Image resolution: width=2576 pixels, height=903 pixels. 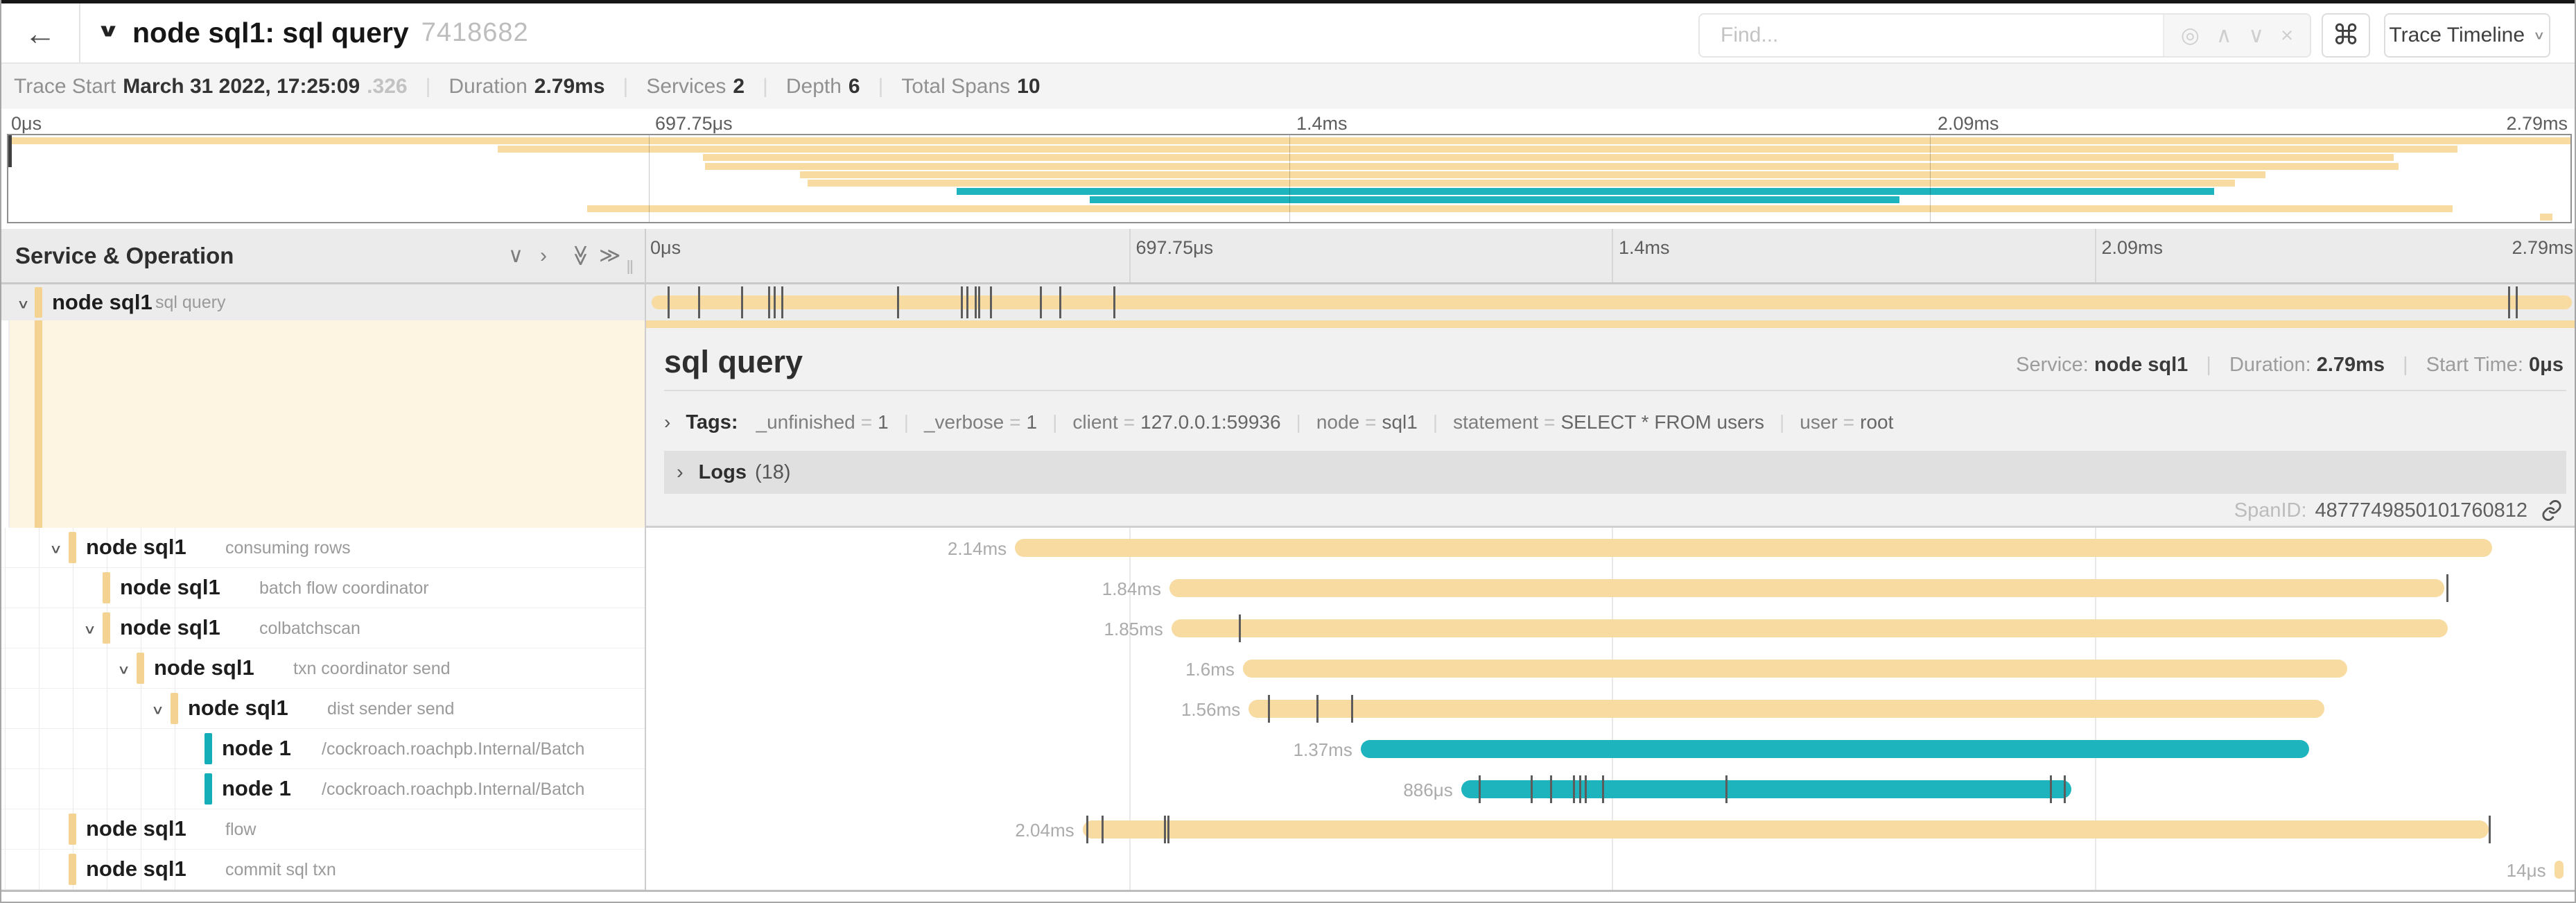 I want to click on duration-label: Duration, so click(x=488, y=86).